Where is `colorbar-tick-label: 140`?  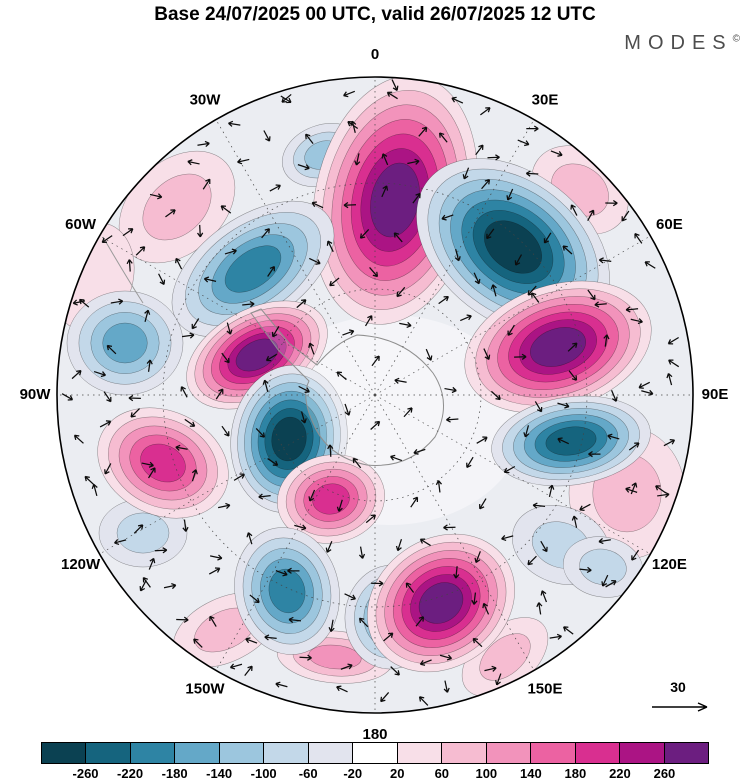 colorbar-tick-label: 140 is located at coordinates (531, 773).